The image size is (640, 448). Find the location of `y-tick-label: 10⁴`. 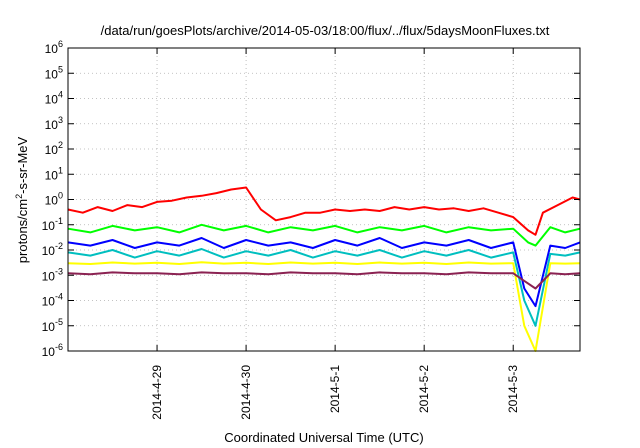

y-tick-label: 10⁴ is located at coordinates (54, 98).